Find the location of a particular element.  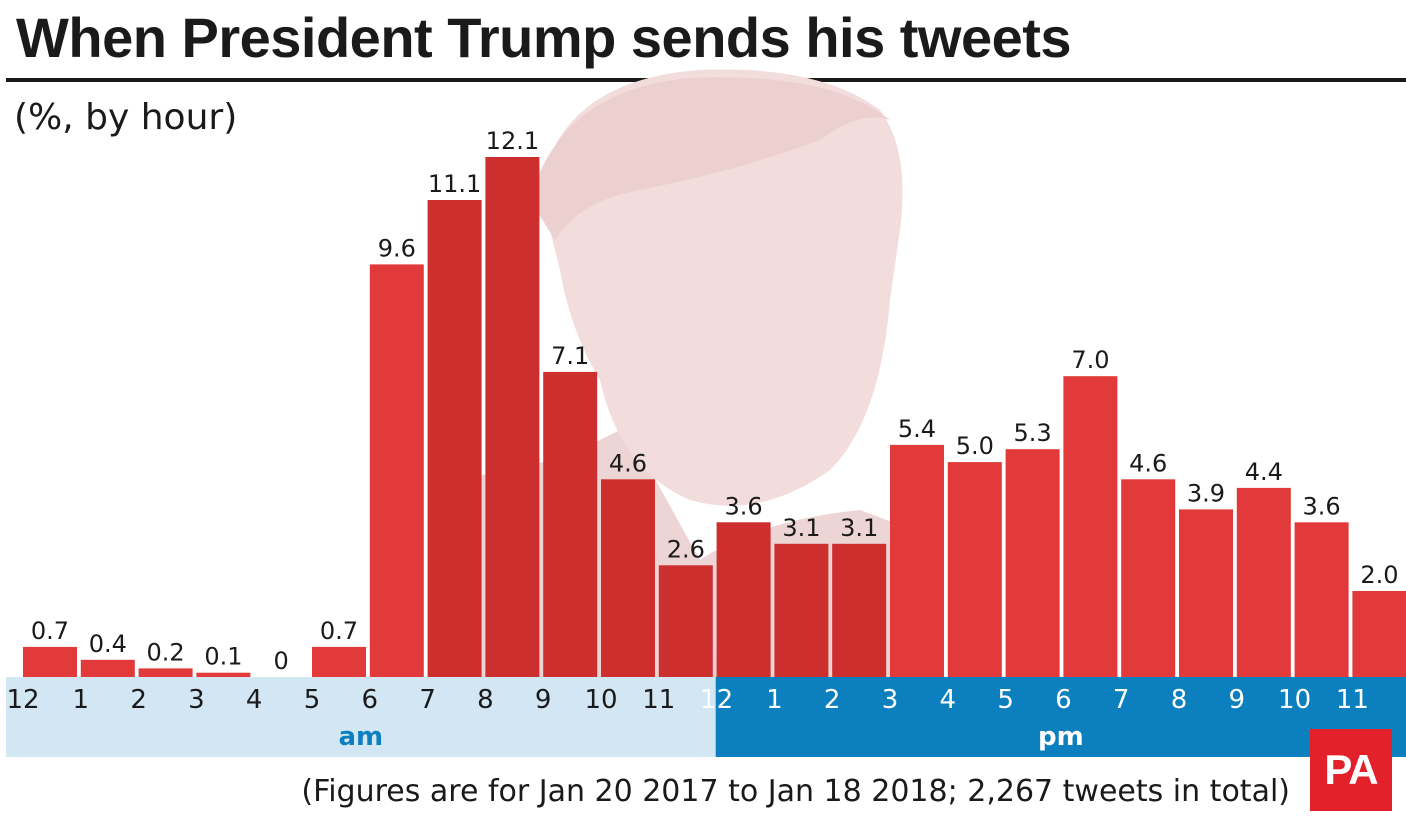

value-label: 9.6 is located at coordinates (397, 248).